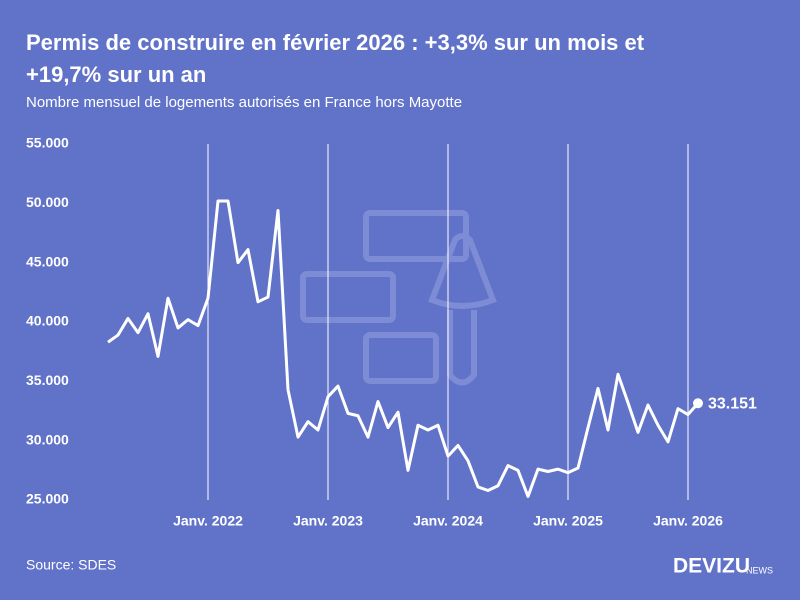 The height and width of the screenshot is (600, 800). Describe the element at coordinates (47, 439) in the screenshot. I see `y-tick-label: 30.000` at that location.